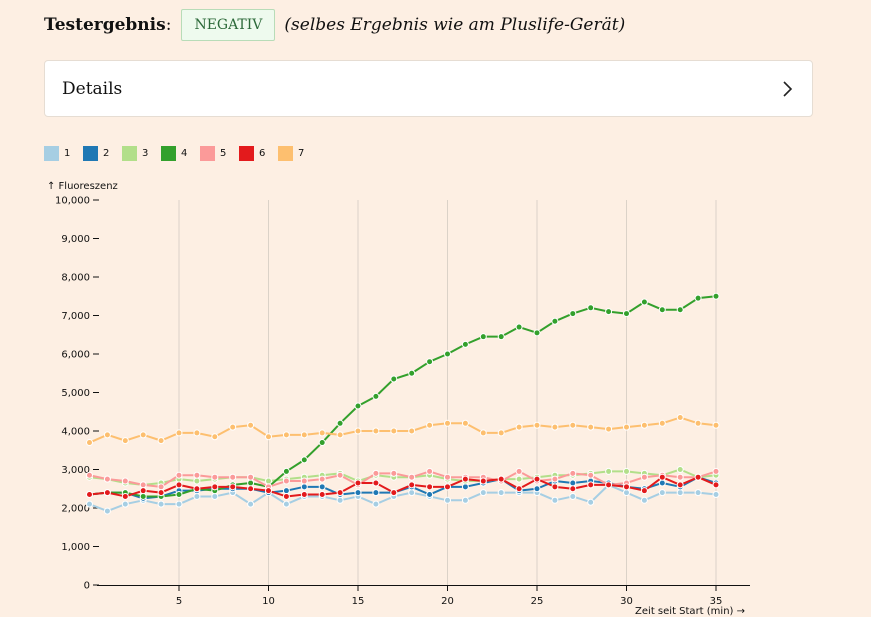 The width and height of the screenshot is (871, 617). I want to click on x-tick-label-35: 35, so click(716, 601).